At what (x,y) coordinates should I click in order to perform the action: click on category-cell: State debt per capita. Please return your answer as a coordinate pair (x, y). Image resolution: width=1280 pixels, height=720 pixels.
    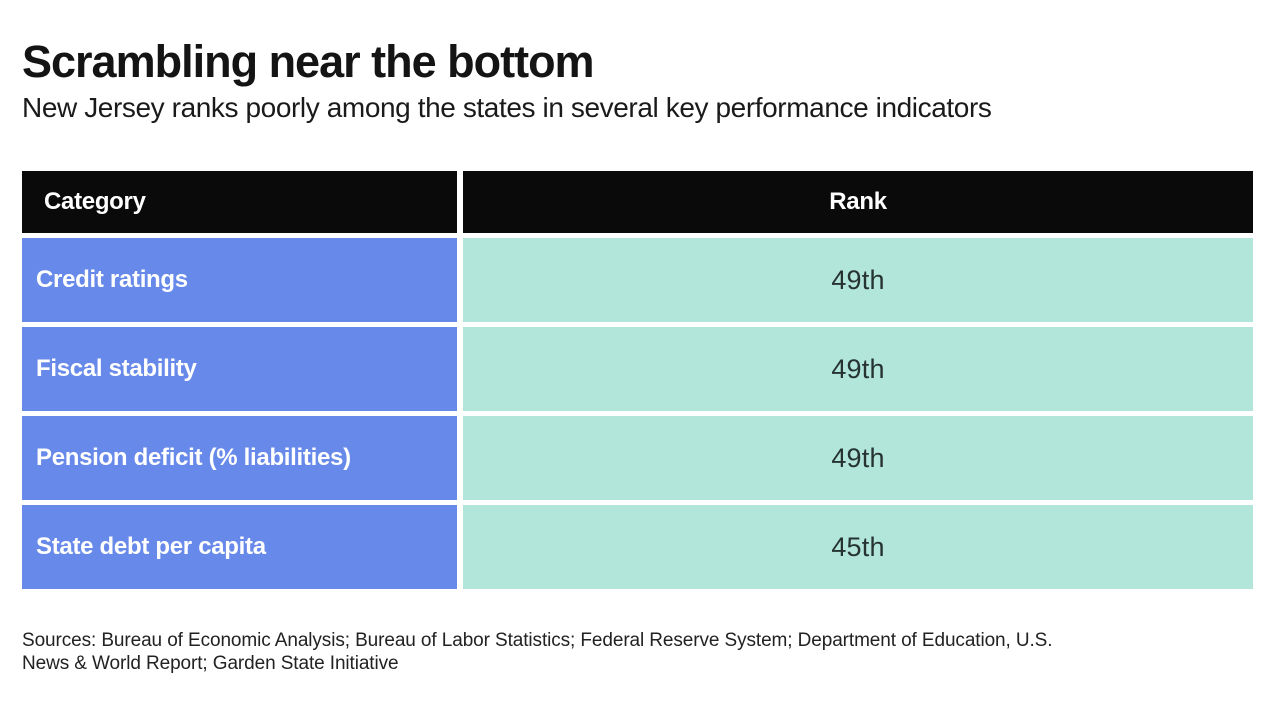
    Looking at the image, I should click on (239, 547).